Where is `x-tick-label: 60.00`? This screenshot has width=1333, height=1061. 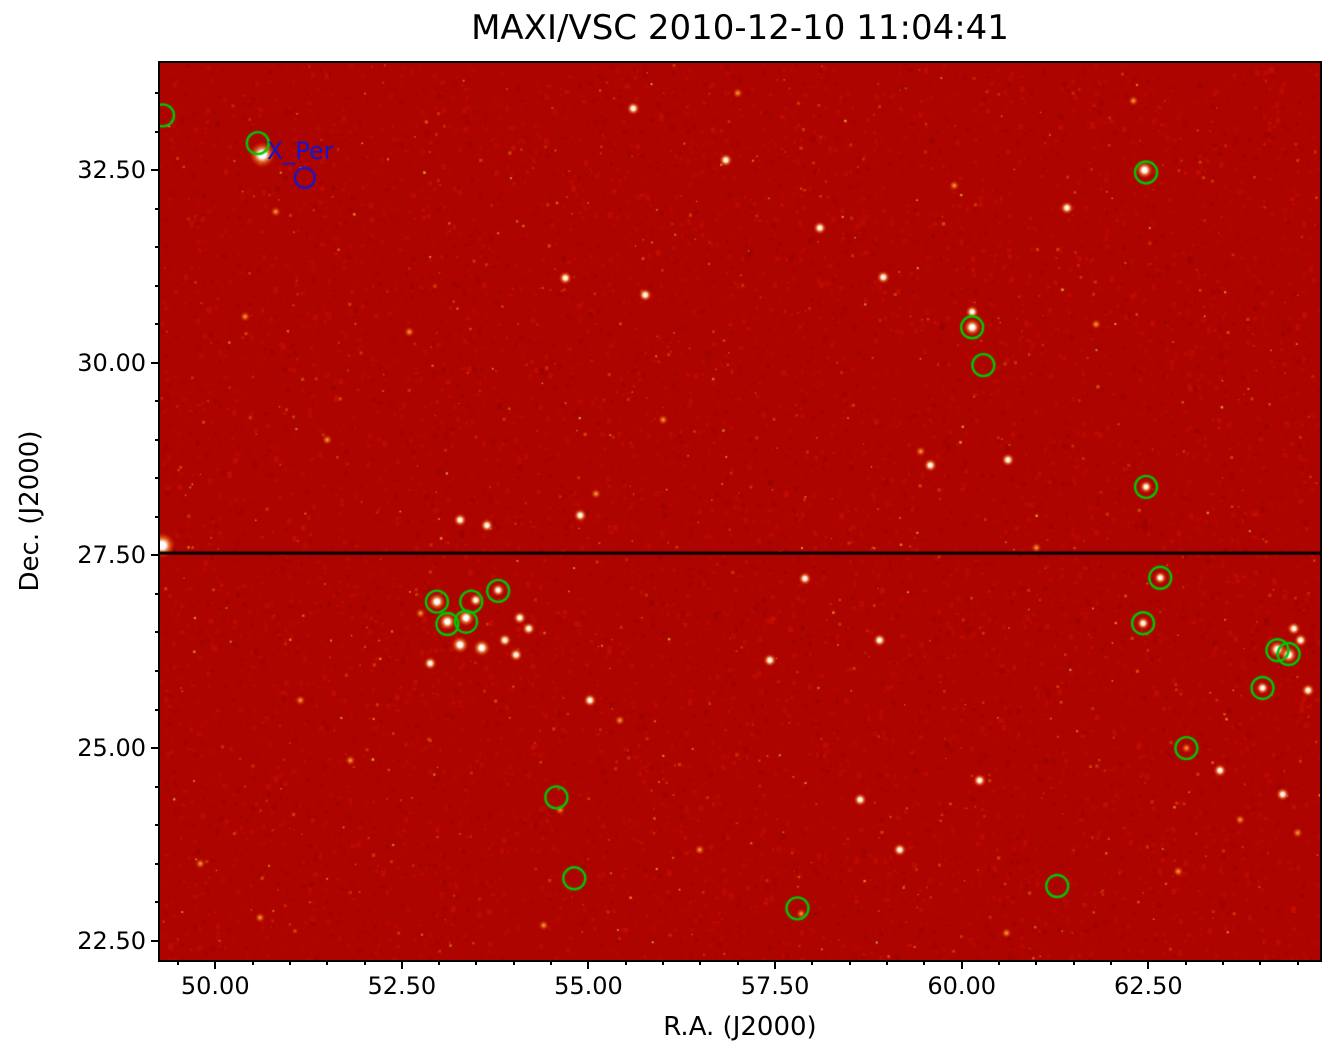 x-tick-label: 60.00 is located at coordinates (962, 986).